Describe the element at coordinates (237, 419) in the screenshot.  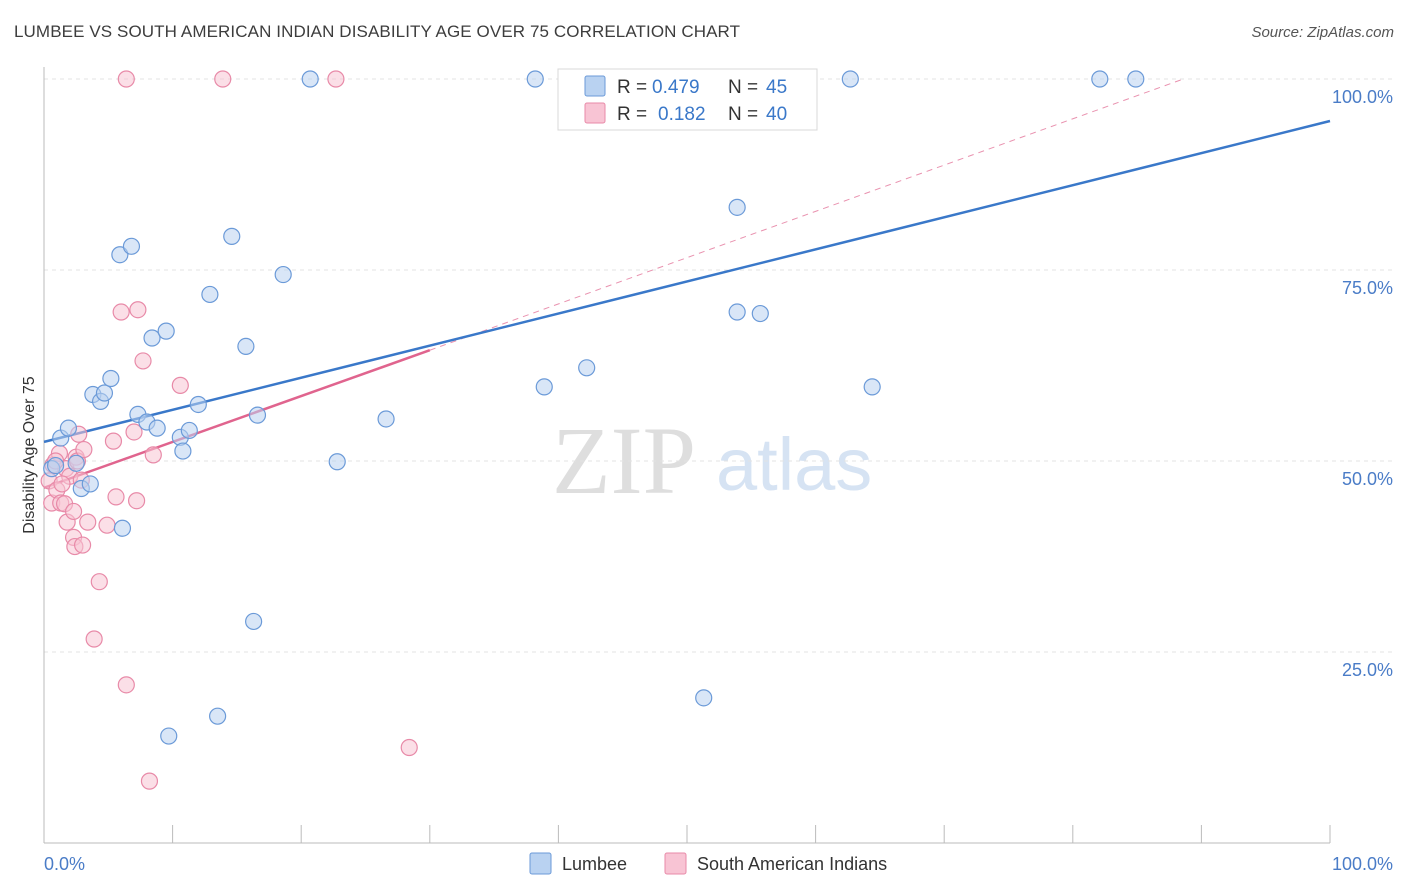
I see `sa-trend-line` at that location.